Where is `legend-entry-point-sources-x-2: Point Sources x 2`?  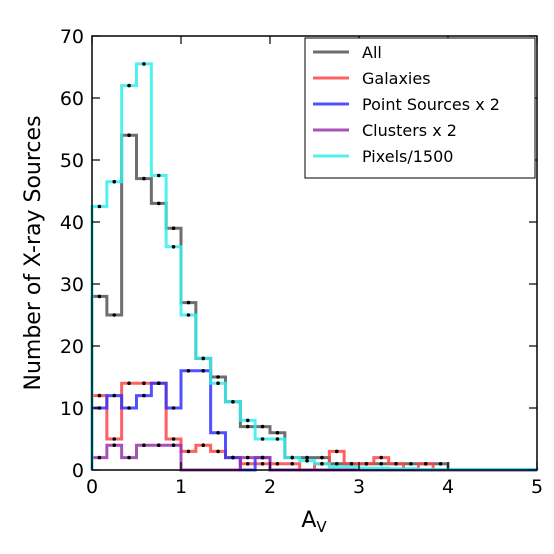
legend-entry-point-sources-x-2: Point Sources x 2 is located at coordinates (406, 104).